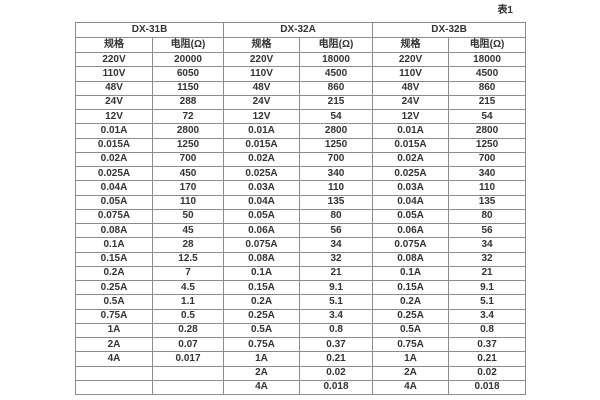 This screenshot has width=600, height=400. I want to click on table-row: 48V 1150 48V 860 48V 860, so click(301, 88).